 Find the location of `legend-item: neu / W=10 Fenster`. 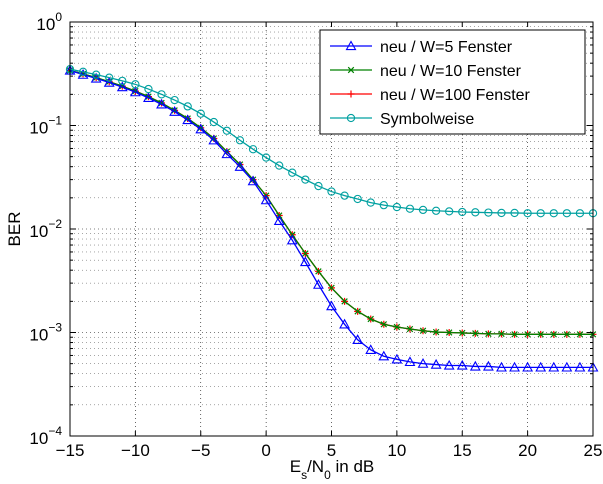

legend-item: neu / W=10 Fenster is located at coordinates (426, 71).